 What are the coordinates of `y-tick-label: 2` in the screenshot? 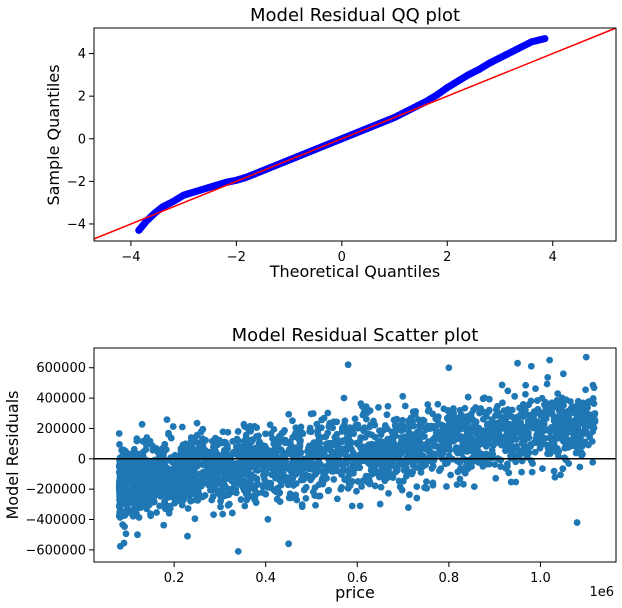 It's located at (82, 97).